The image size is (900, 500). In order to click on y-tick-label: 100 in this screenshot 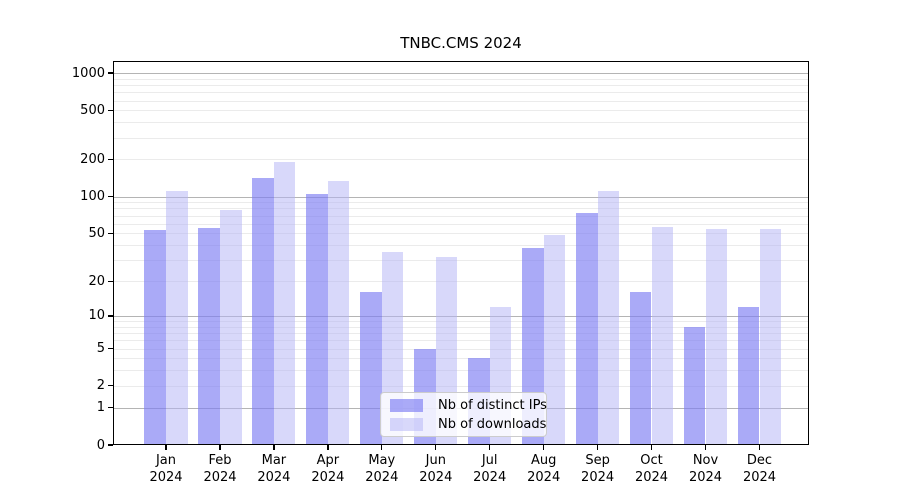, I will do `click(92, 196)`.